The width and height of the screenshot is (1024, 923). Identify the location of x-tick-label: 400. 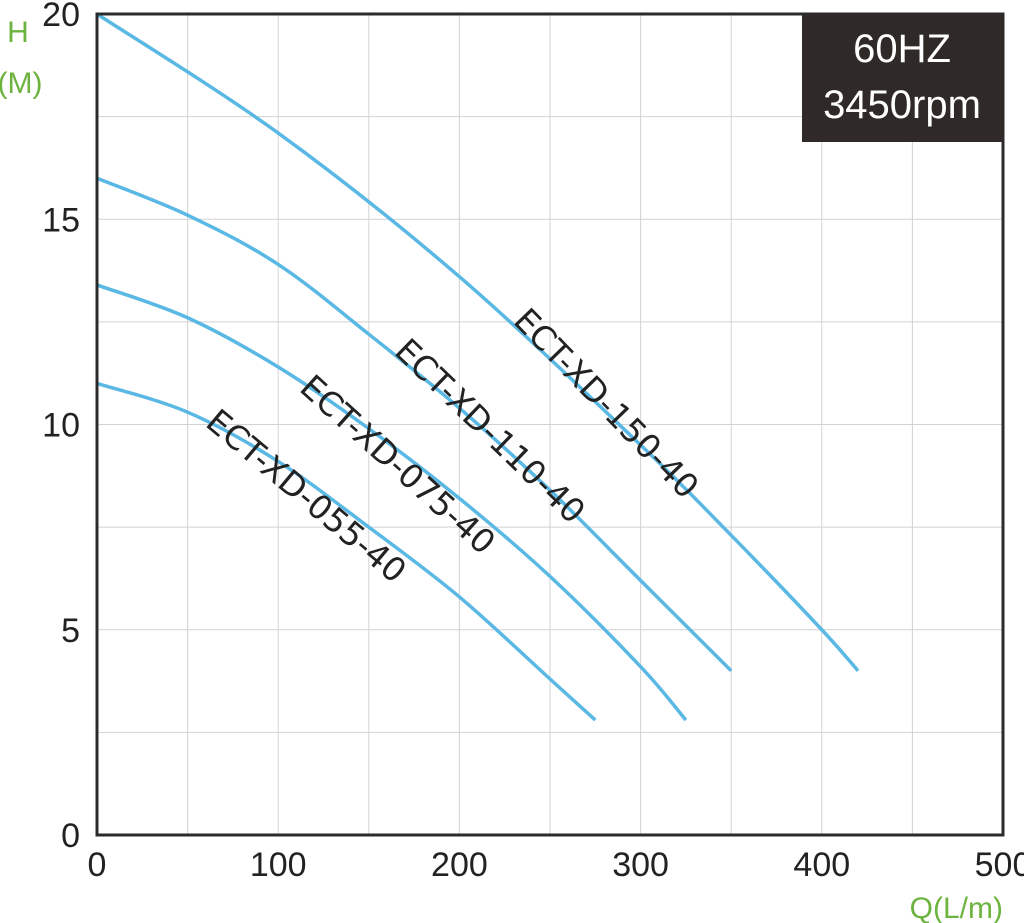
(821, 865).